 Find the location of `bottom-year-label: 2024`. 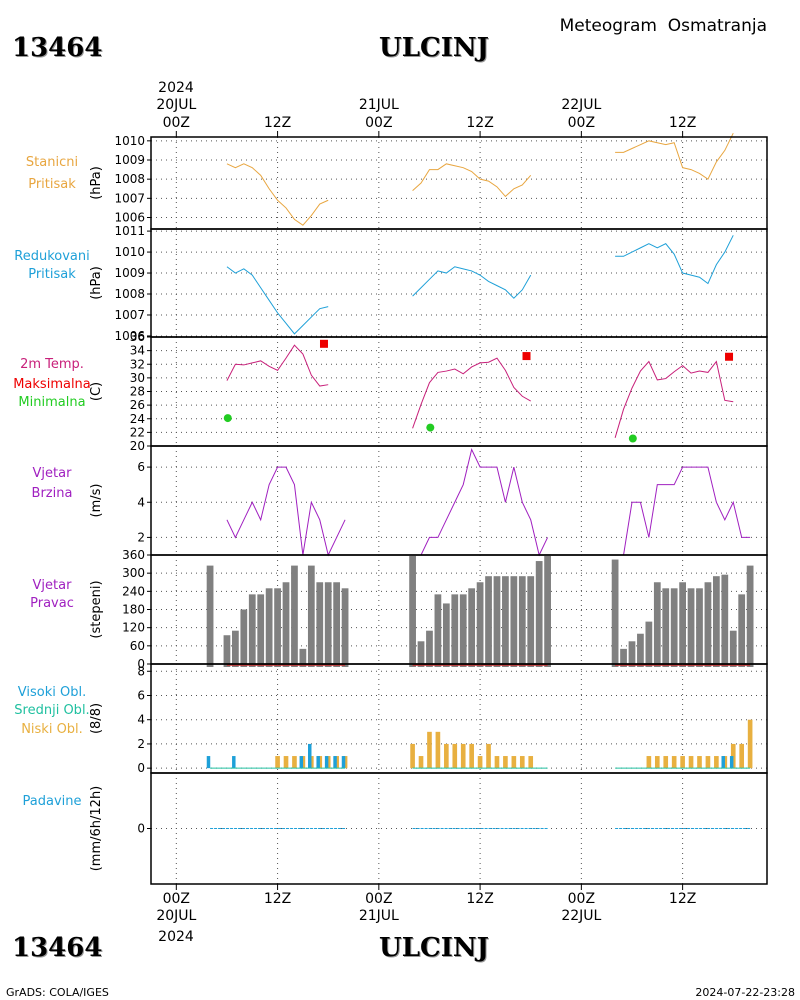

bottom-year-label: 2024 is located at coordinates (176, 937).